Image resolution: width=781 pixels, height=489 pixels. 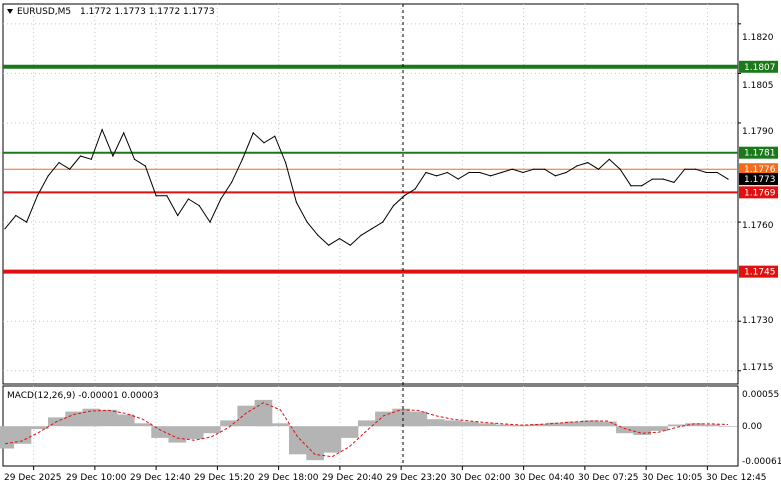 I want to click on macd-indicator, so click(x=369, y=430).